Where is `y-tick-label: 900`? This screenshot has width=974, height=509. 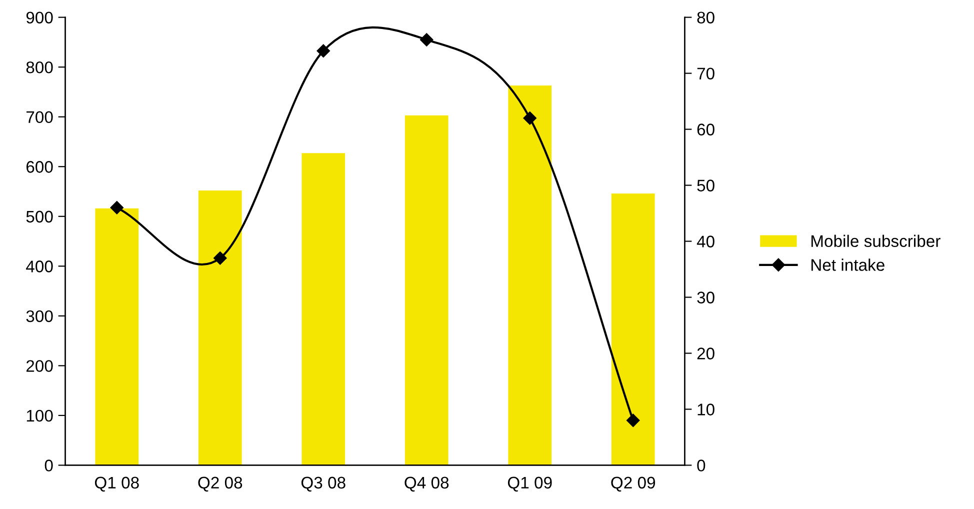 y-tick-label: 900 is located at coordinates (39, 18).